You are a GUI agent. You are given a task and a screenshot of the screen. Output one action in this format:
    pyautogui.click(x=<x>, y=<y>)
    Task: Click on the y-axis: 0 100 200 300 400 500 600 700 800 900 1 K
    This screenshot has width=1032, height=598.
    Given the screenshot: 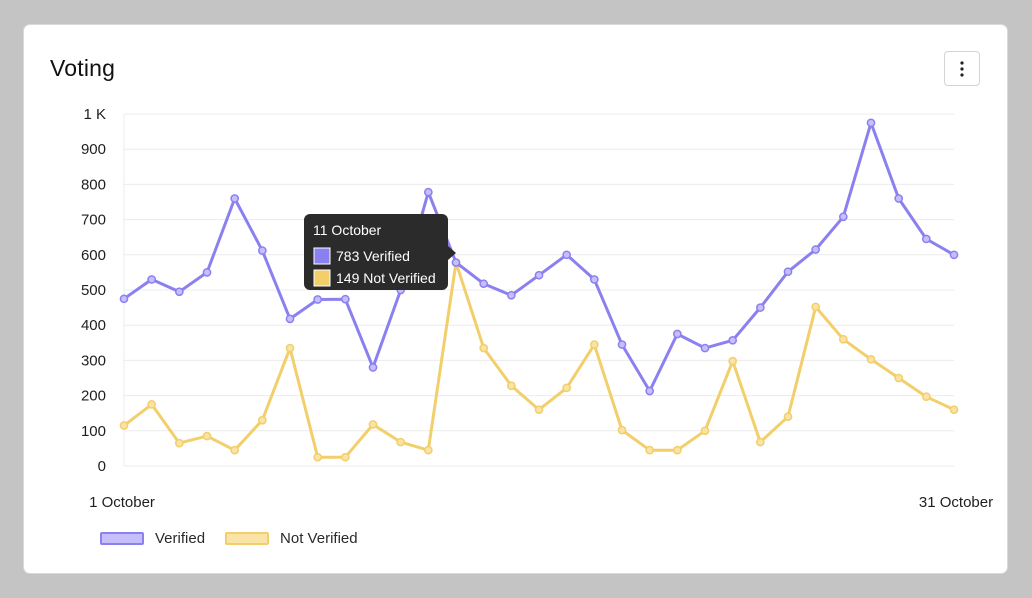 What is the action you would take?
    pyautogui.click(x=103, y=290)
    